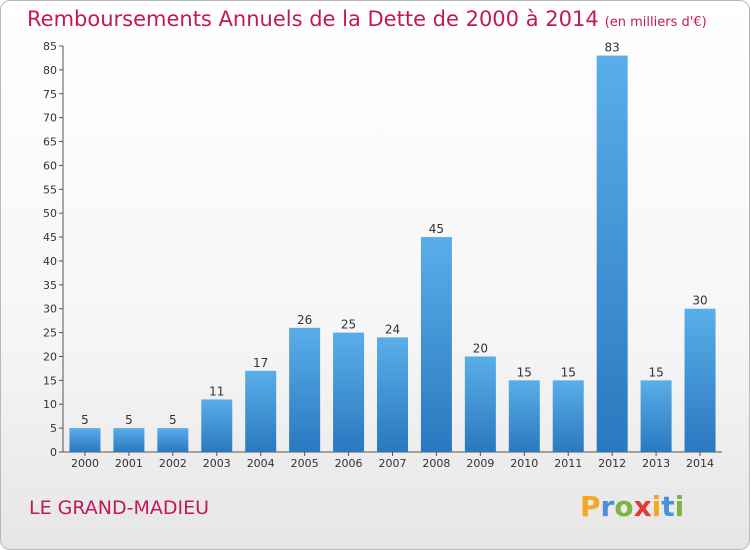 Image resolution: width=750 pixels, height=550 pixels. I want to click on y-tick-label: 15, so click(50, 380).